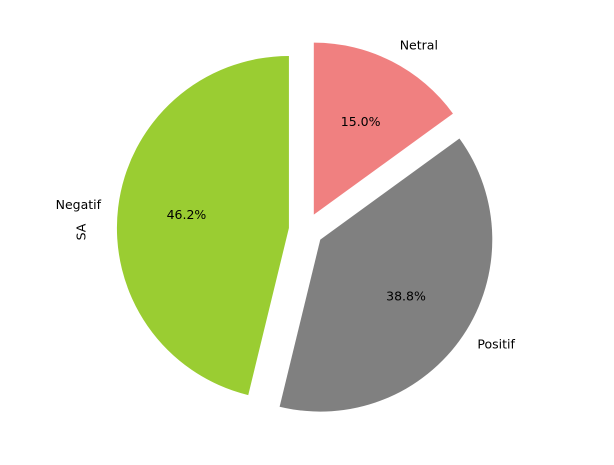 This screenshot has height=465, width=614. What do you see at coordinates (187, 214) in the screenshot?
I see `pct-label-negatif: 46.2%` at bounding box center [187, 214].